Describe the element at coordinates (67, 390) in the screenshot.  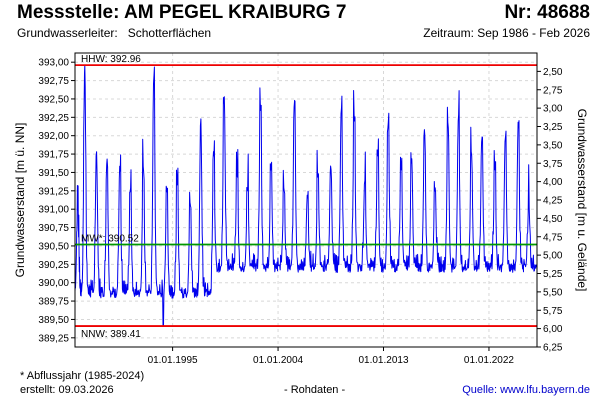
I see `created-date: erstellt: 09.03.2026` at that location.